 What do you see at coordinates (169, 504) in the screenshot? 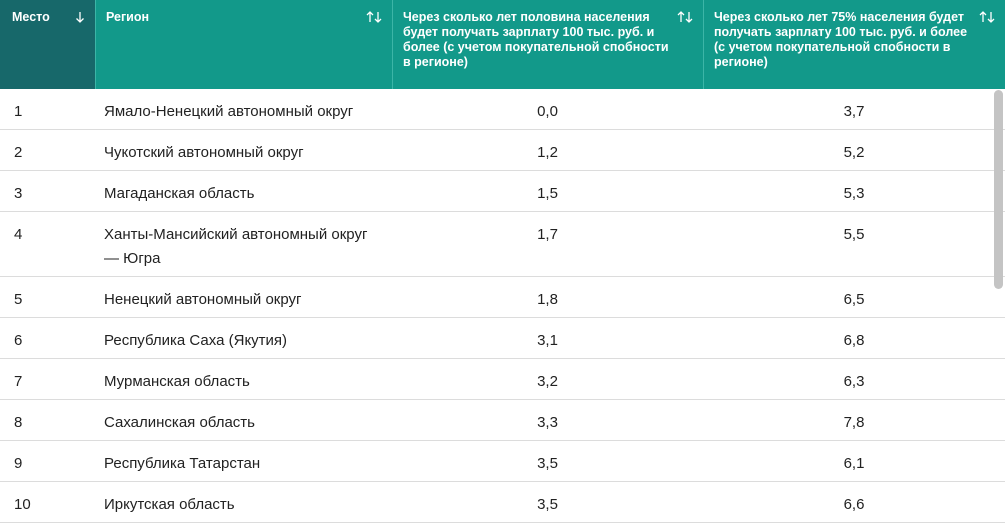
I see `table-cell: Иркутская область` at bounding box center [169, 504].